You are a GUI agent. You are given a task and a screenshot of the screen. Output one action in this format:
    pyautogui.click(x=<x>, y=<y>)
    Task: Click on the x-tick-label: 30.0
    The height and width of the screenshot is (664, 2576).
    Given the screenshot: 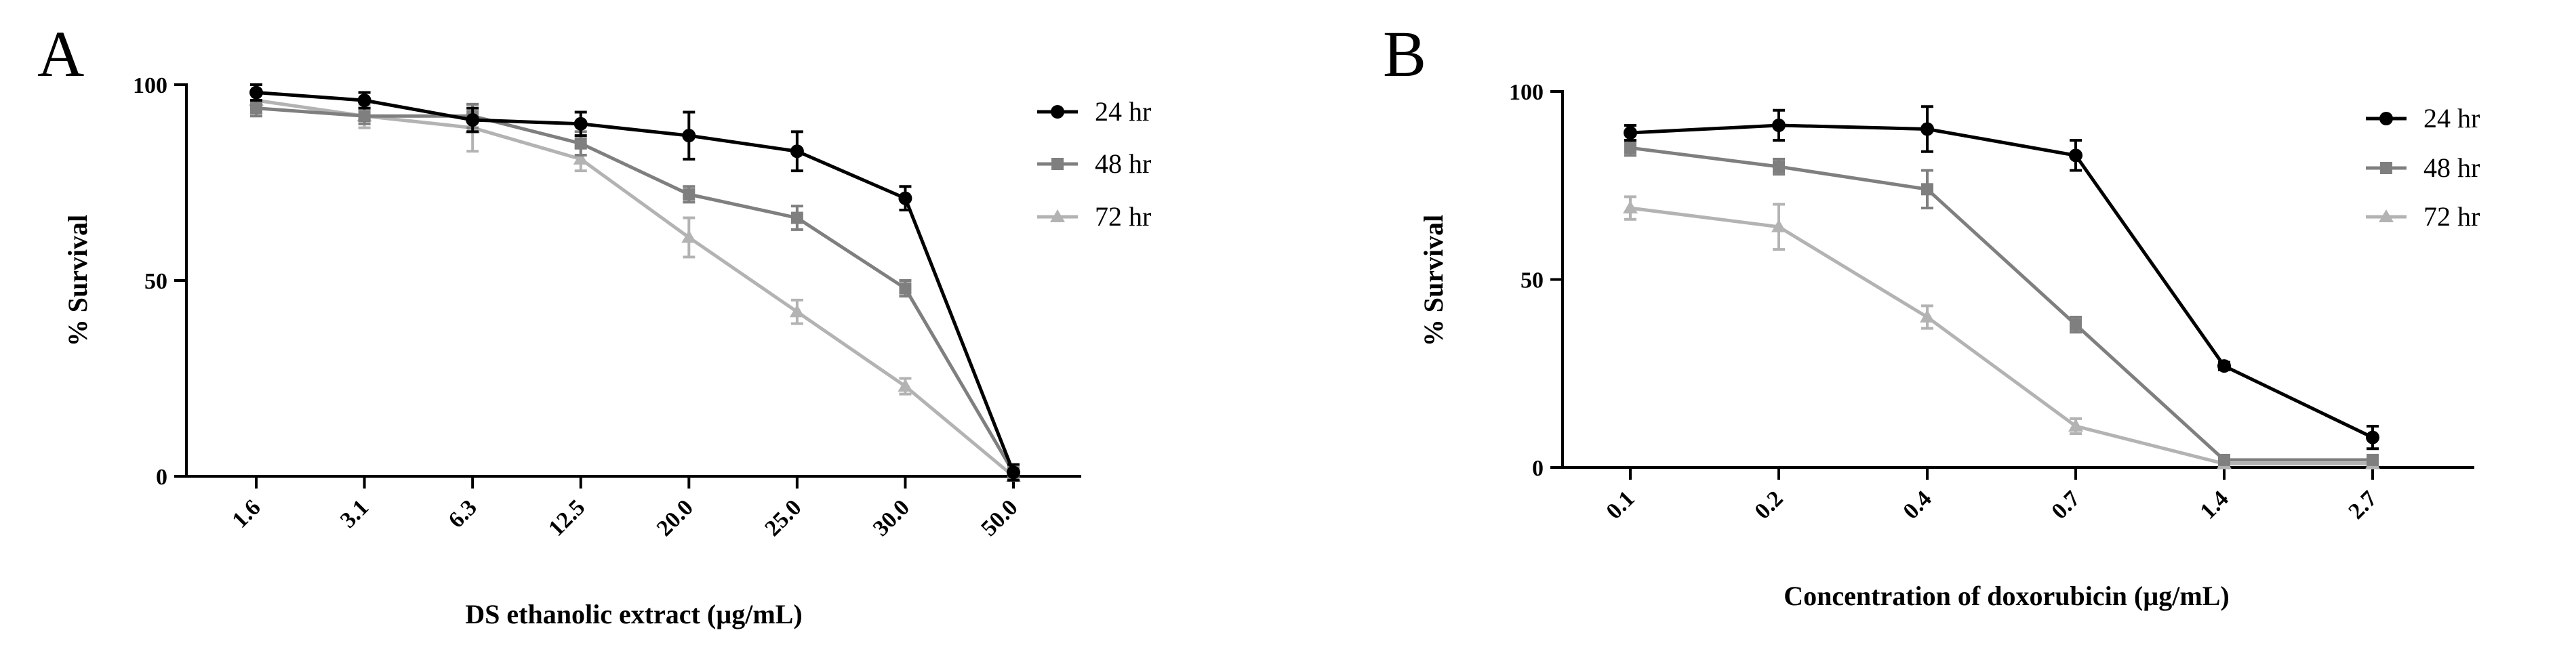 What is the action you would take?
    pyautogui.click(x=891, y=518)
    